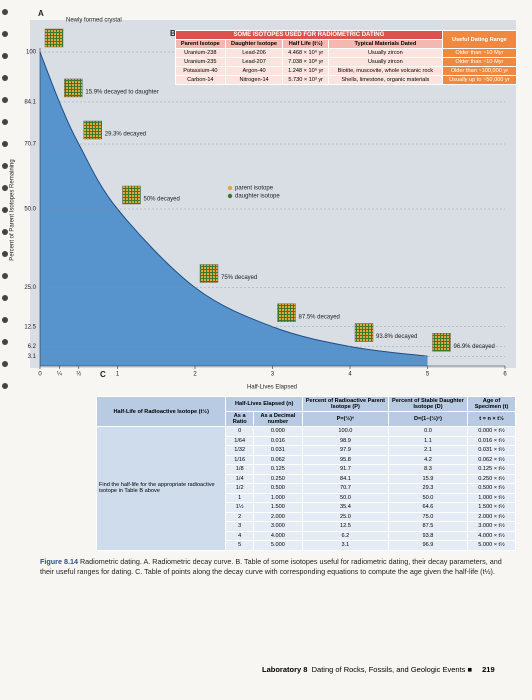 The image size is (532, 700). Describe the element at coordinates (285, 669) in the screenshot. I see `footer-lab: Laboratory 8` at that location.